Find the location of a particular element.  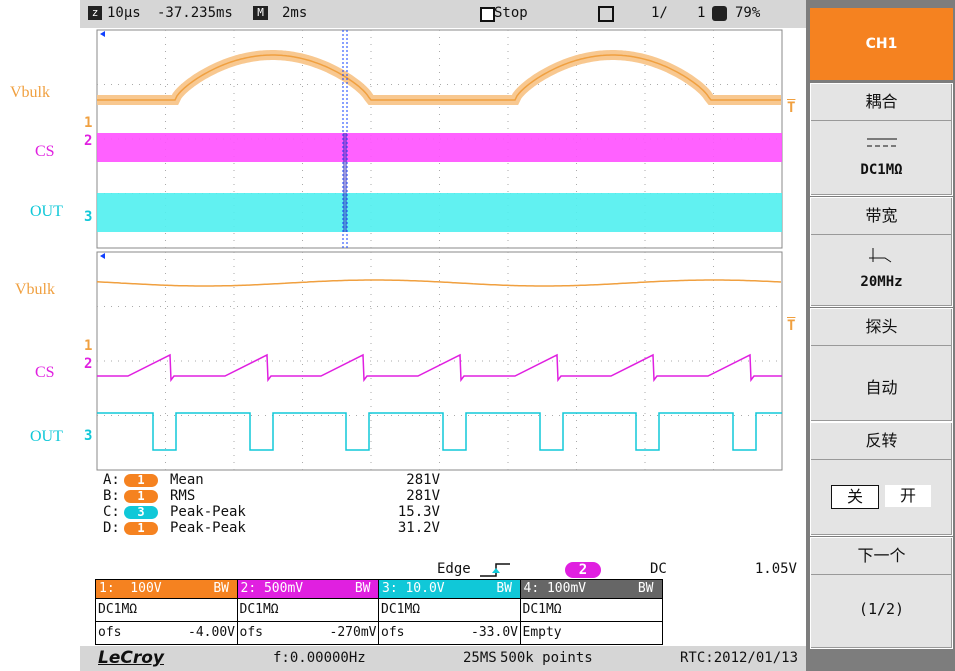

menu-item: 耦合 DC1MΩ is located at coordinates (881, 139).